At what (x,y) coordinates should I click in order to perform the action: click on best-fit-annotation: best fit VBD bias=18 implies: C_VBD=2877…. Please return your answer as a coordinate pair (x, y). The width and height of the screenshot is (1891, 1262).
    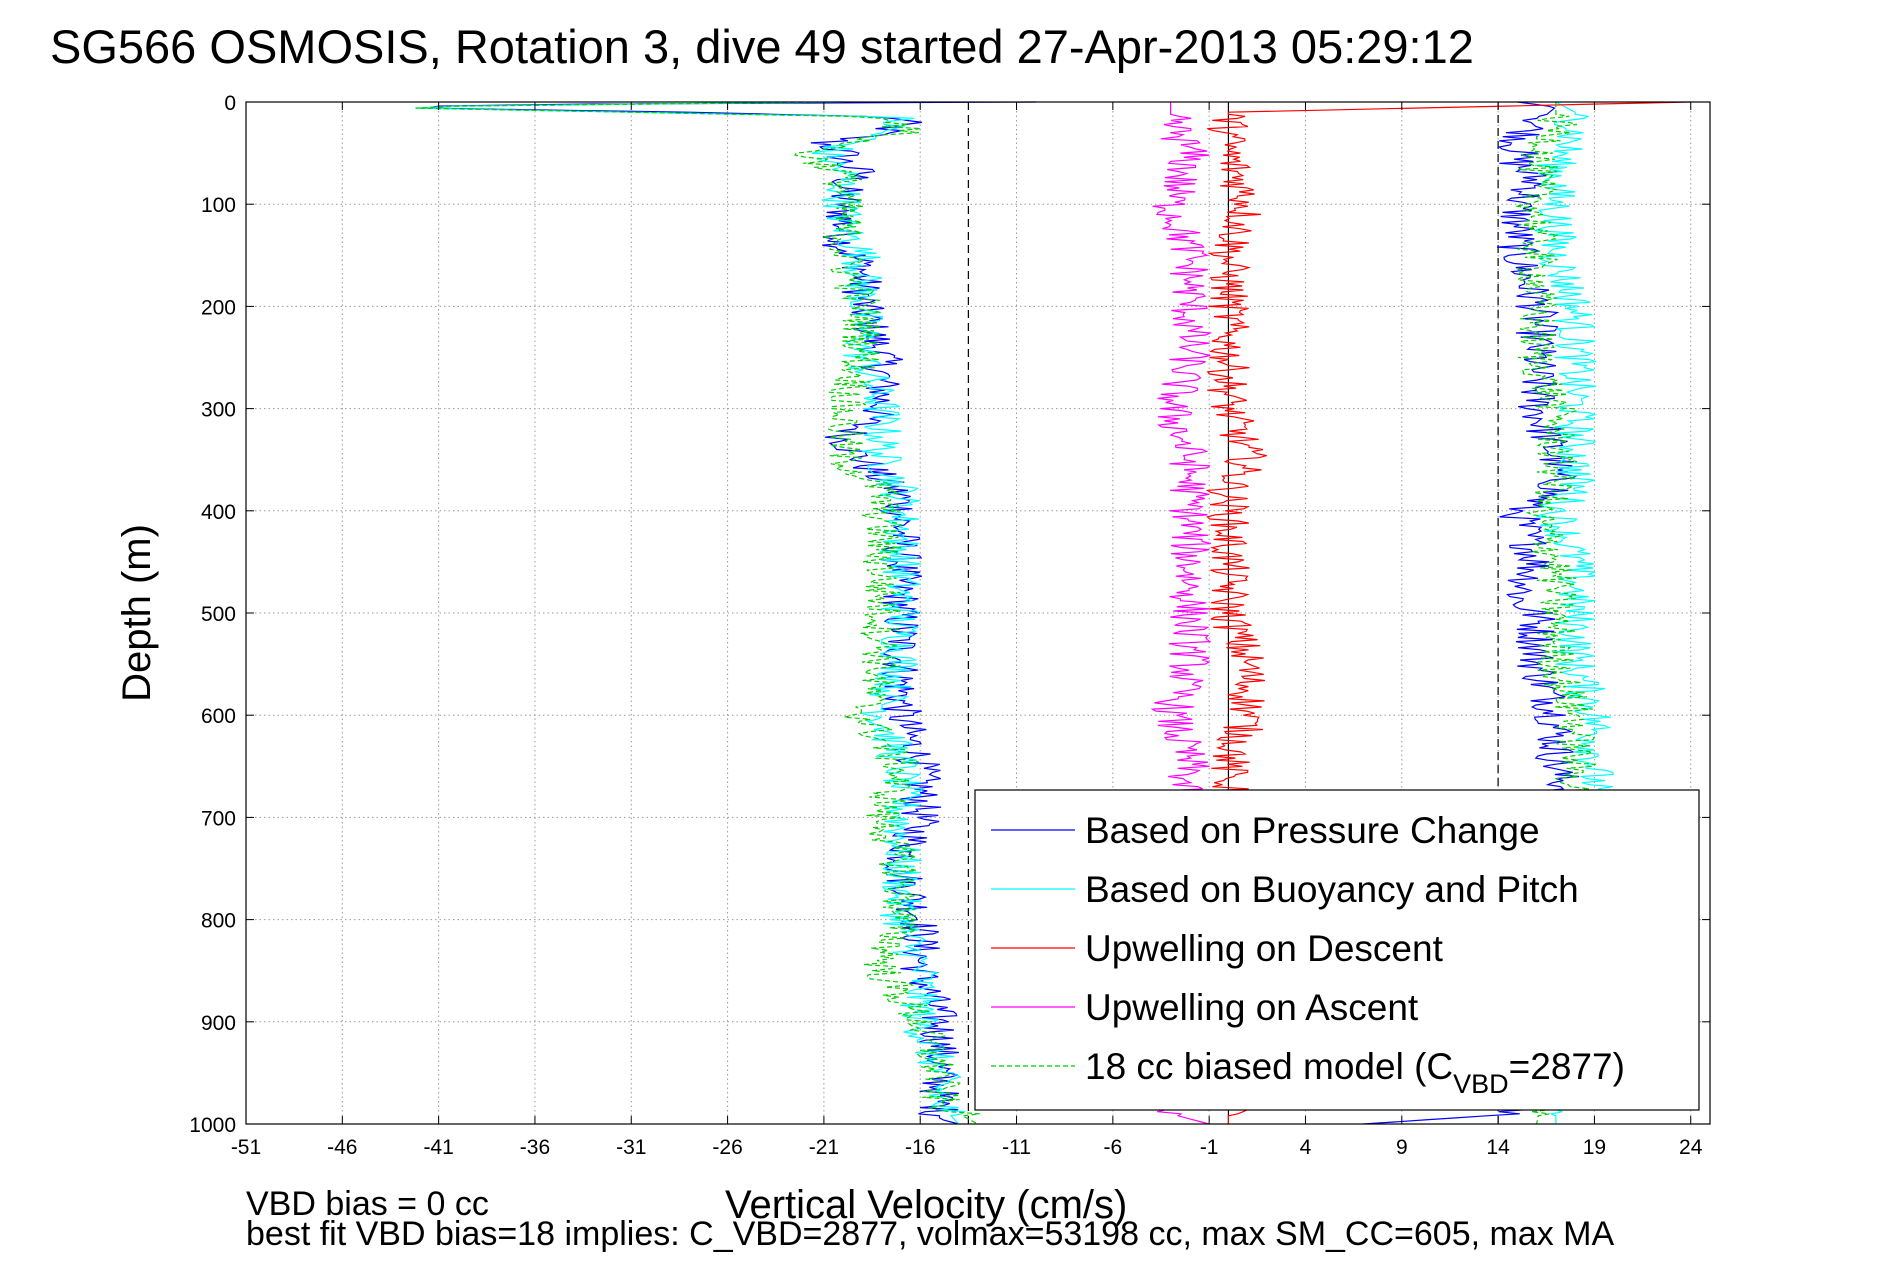
    Looking at the image, I should click on (930, 1234).